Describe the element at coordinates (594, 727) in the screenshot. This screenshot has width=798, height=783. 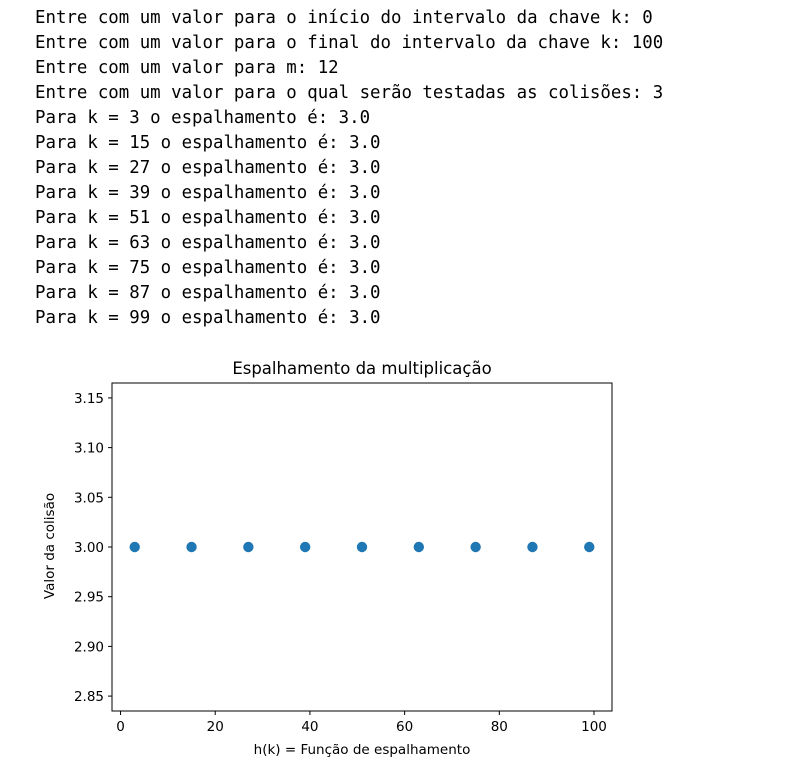
I see `x-tick-label: 100` at that location.